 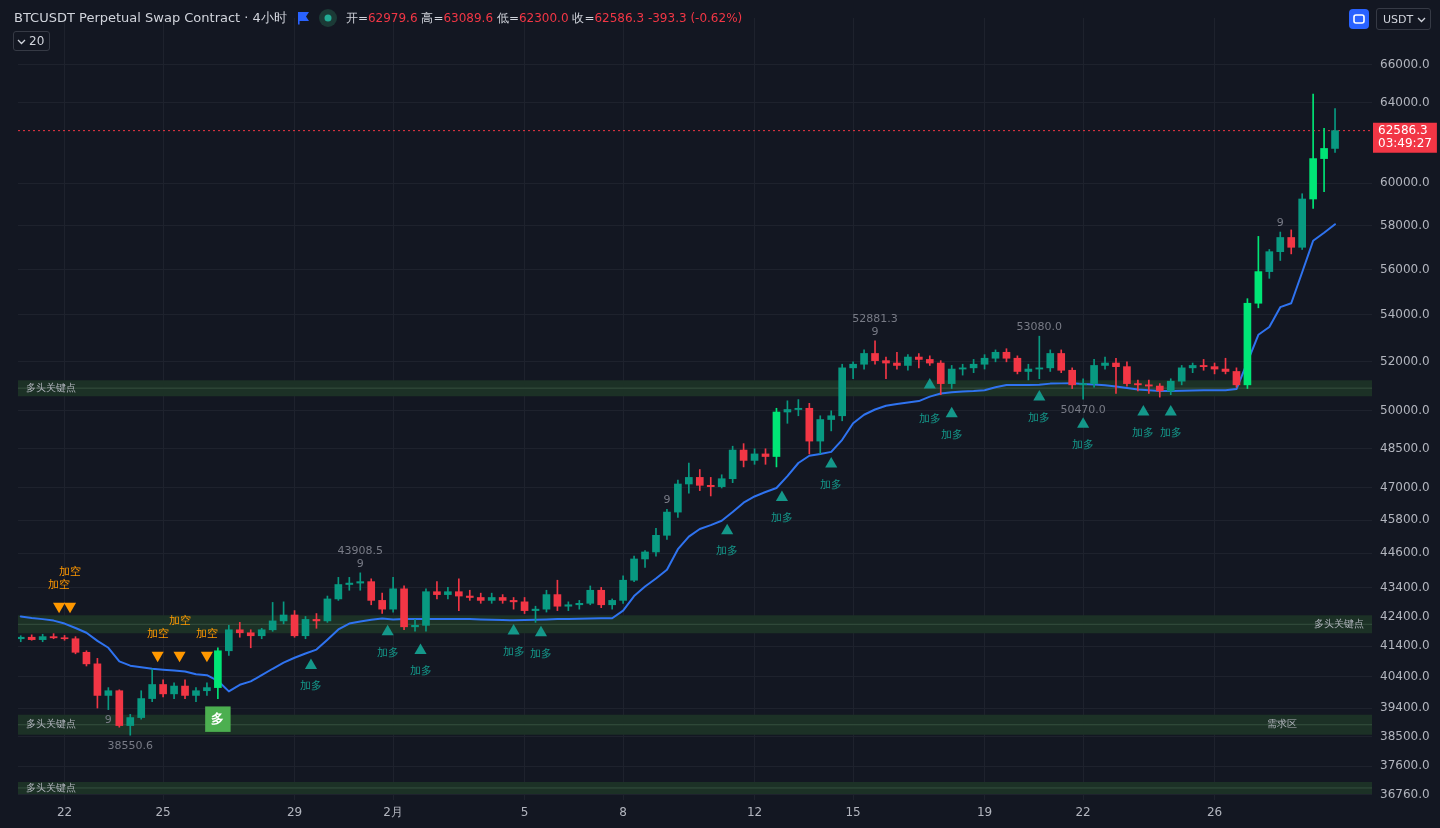 I want to click on x-tick-label: 29, so click(x=294, y=812).